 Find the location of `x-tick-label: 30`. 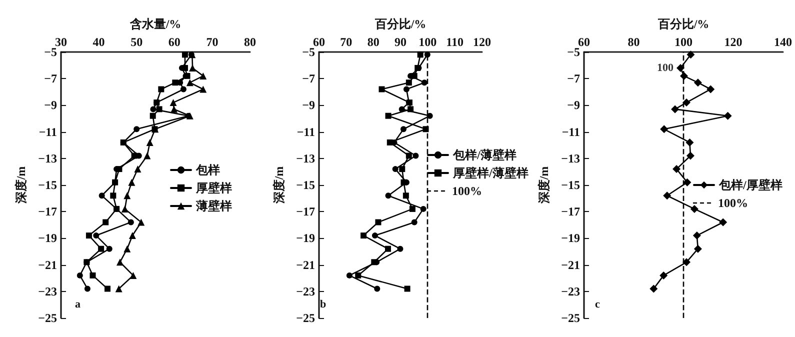

x-tick-label: 30 is located at coordinates (61, 42).